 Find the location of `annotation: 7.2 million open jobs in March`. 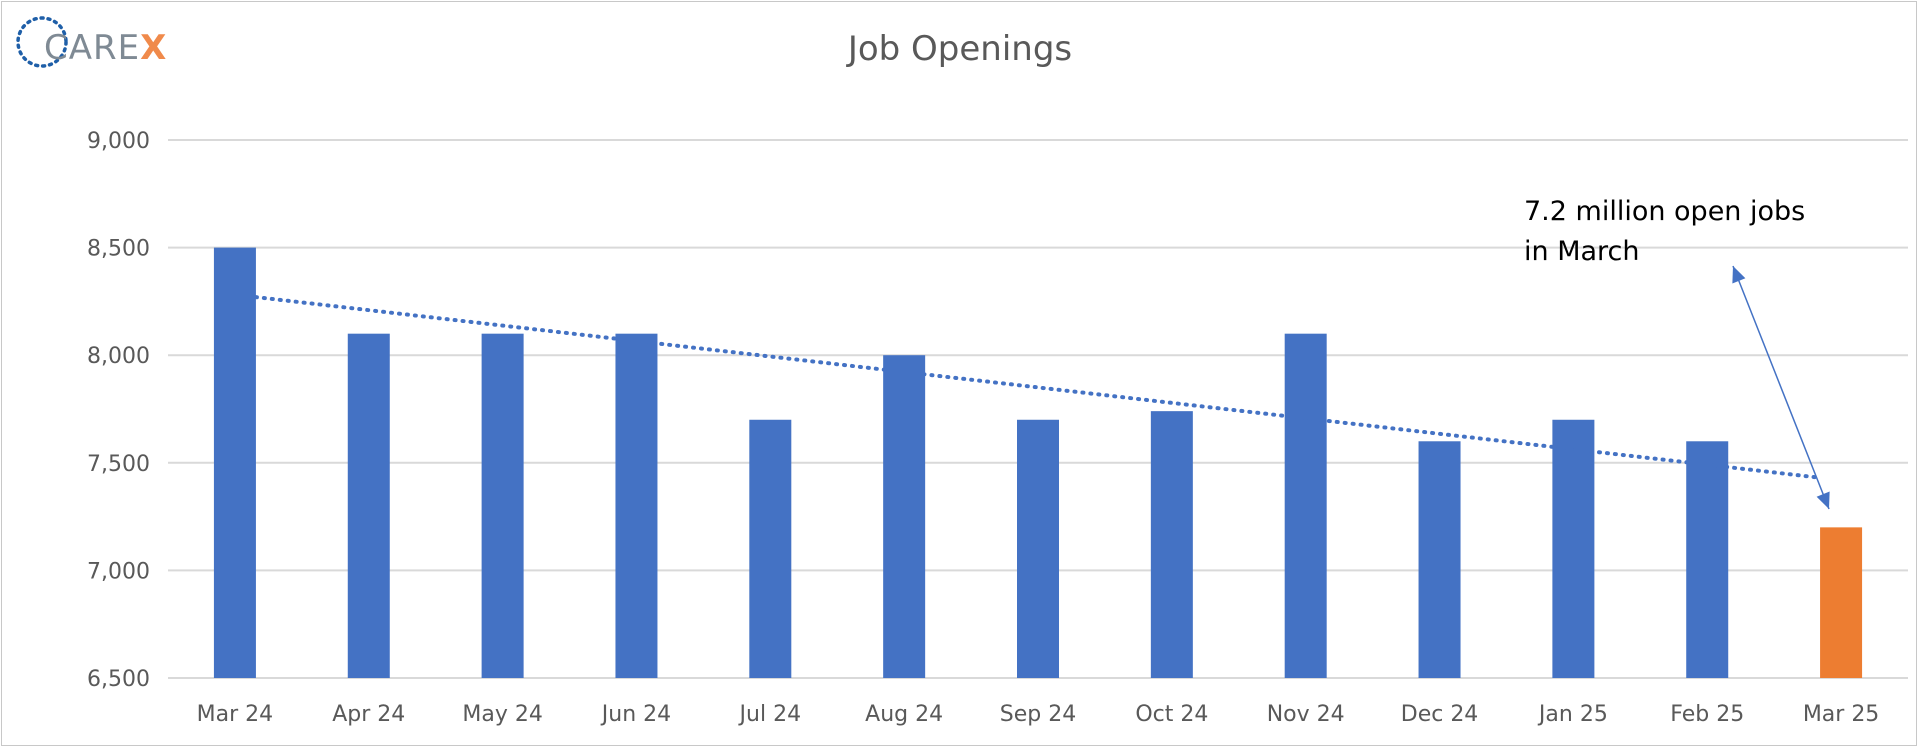

annotation: 7.2 million open jobs in March is located at coordinates (1677, 353).